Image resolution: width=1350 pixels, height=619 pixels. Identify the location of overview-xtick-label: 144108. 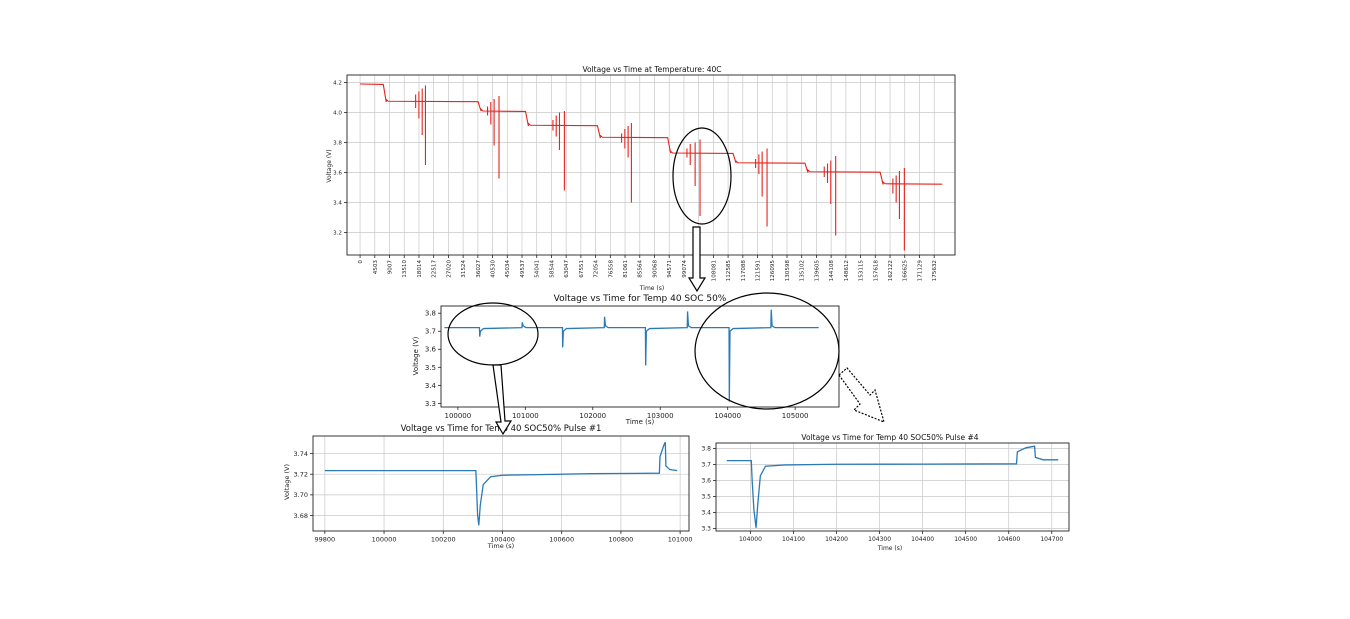
(832, 271).